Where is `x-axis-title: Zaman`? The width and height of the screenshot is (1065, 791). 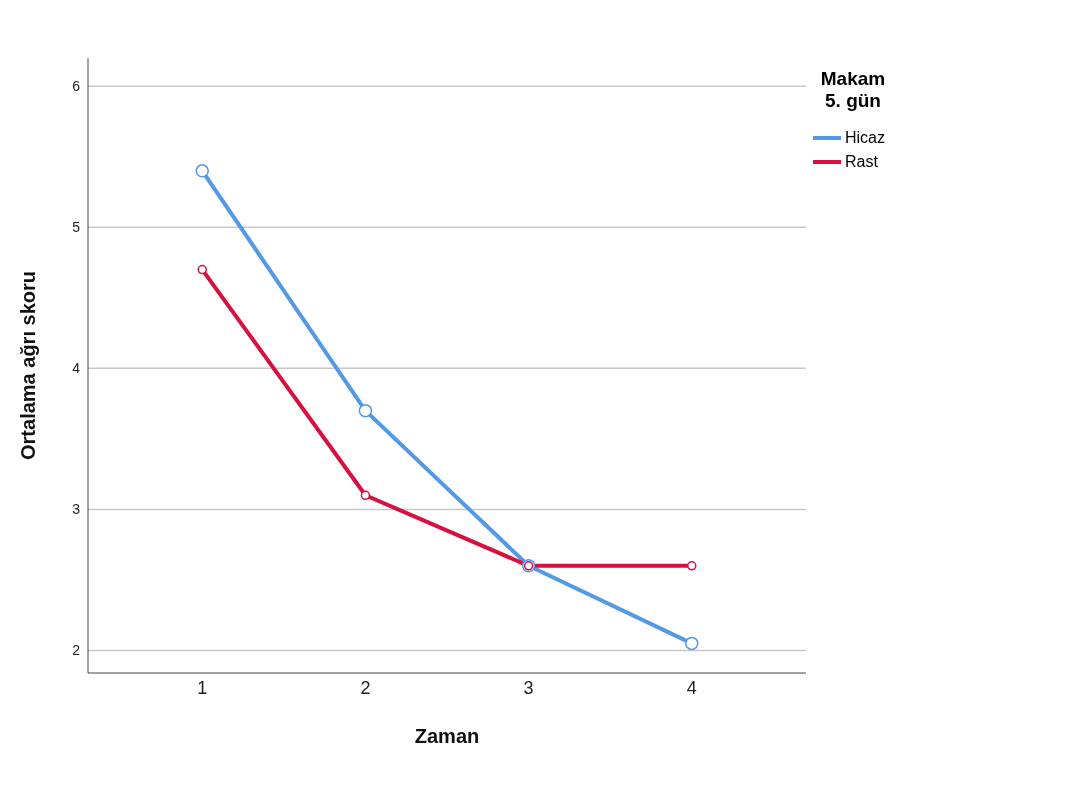
x-axis-title: Zaman is located at coordinates (447, 736).